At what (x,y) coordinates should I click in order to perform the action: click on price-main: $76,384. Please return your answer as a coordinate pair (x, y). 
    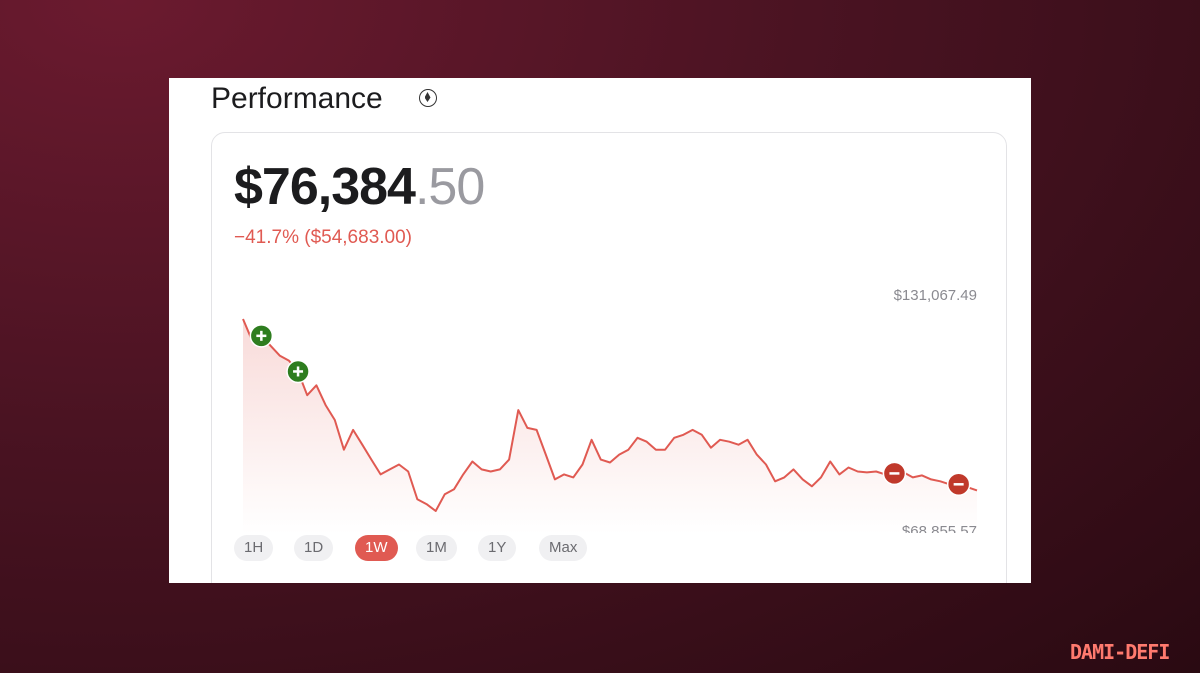
    Looking at the image, I should click on (325, 187).